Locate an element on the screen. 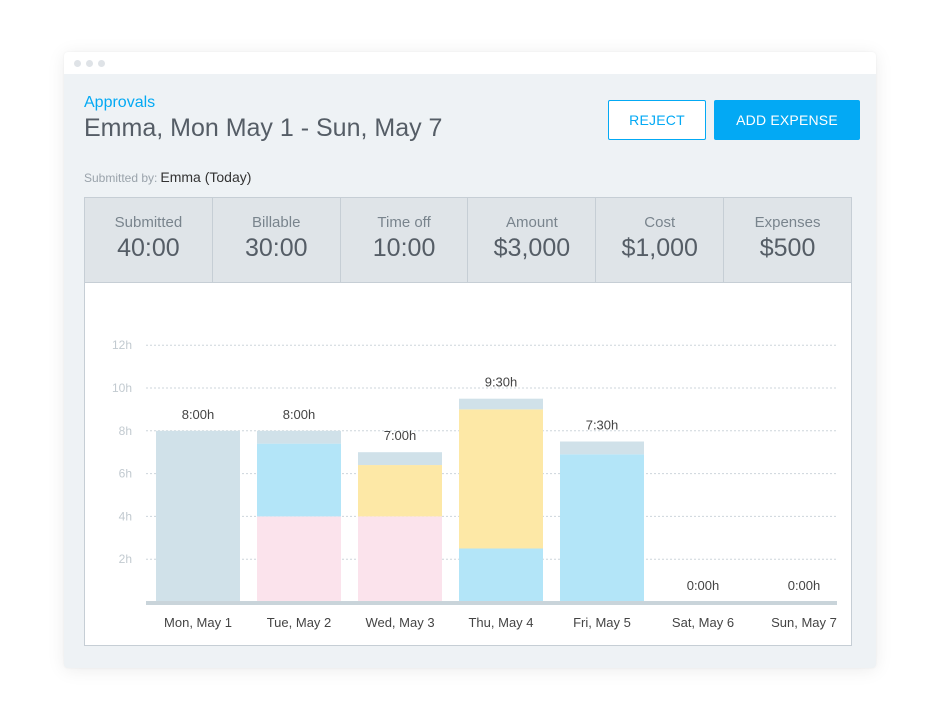 The image size is (940, 720). stat-cost: Cost $1,000 is located at coordinates (660, 240).